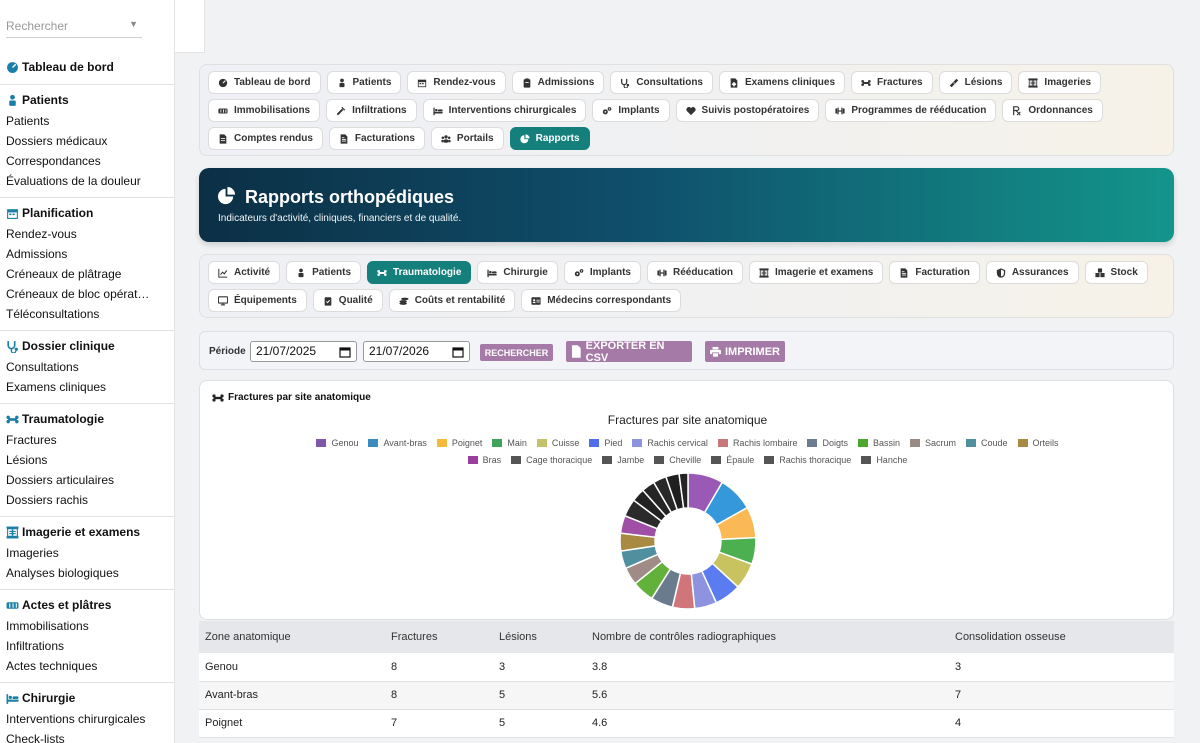 This screenshot has width=1200, height=743. I want to click on column-header: Zone anatomique, so click(248, 637).